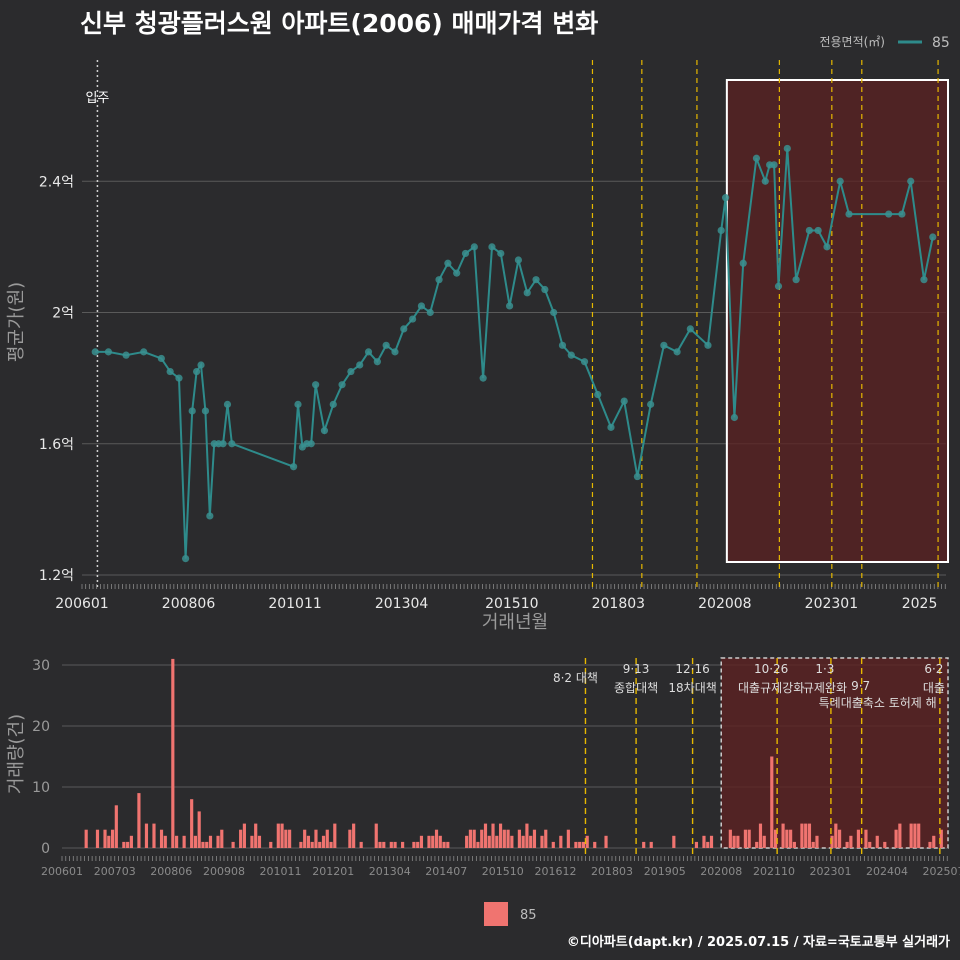 The width and height of the screenshot is (960, 960). Describe the element at coordinates (612, 871) in the screenshot. I see `volume-x-tick-label: 201803` at that location.